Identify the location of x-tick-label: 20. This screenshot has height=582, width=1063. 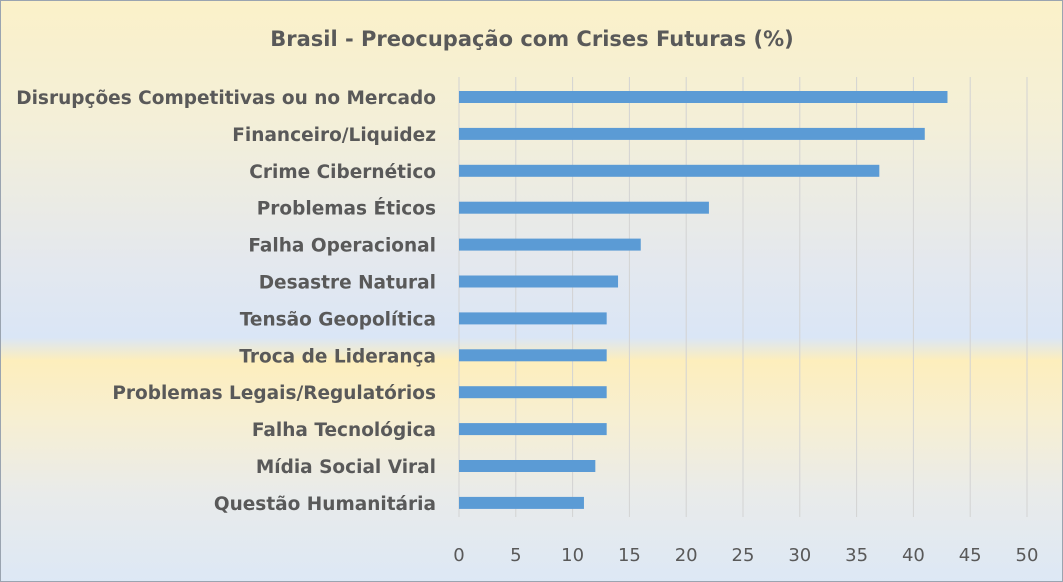
(686, 555).